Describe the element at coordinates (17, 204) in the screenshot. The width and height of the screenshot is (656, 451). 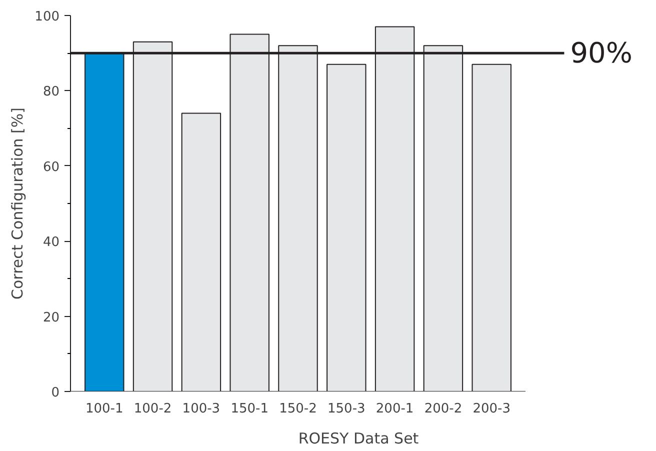
I see `y-axis-title: Correct Configuration [%]` at that location.